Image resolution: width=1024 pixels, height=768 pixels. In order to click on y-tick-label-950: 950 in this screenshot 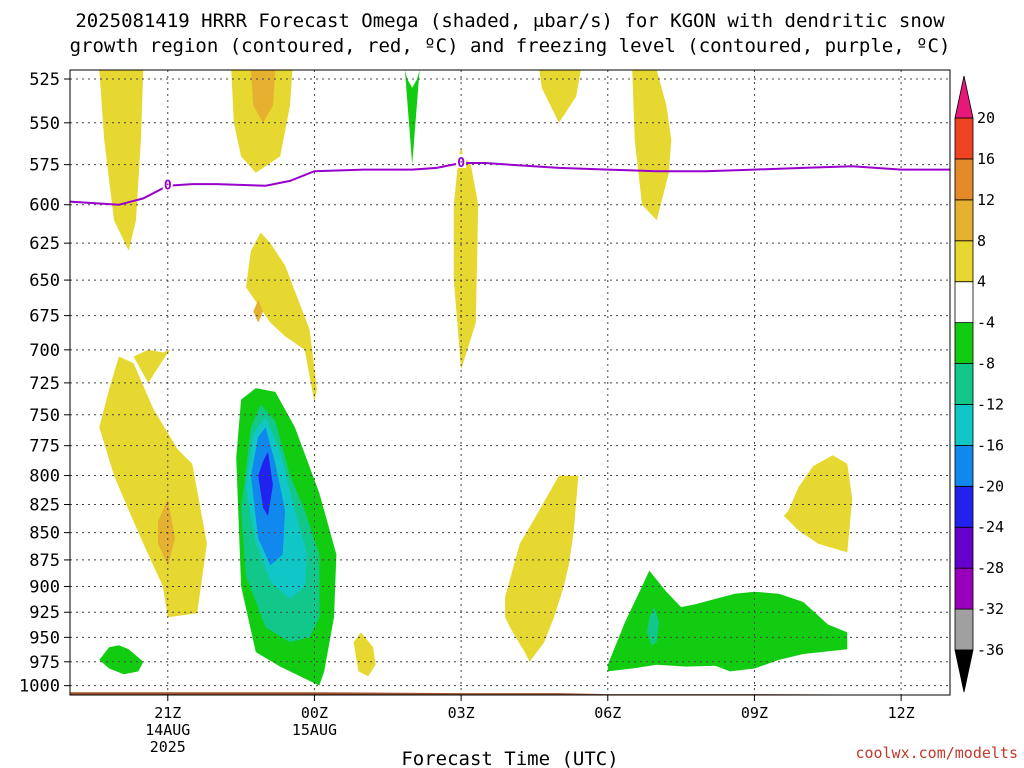, I will do `click(44, 638)`.